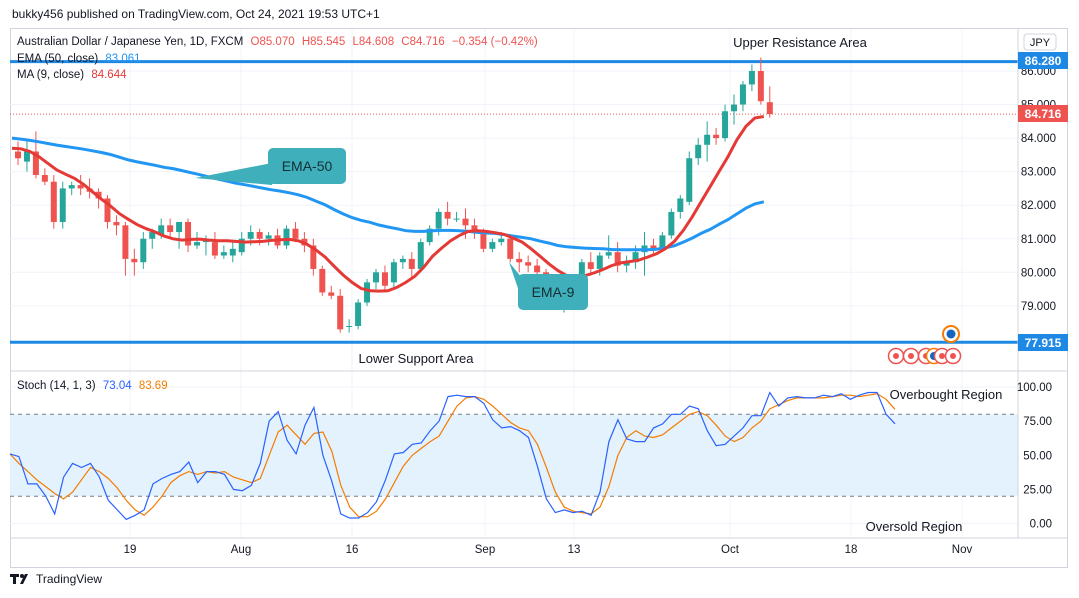 The image size is (1079, 598). Describe the element at coordinates (417, 358) in the screenshot. I see `lower-support-label: Lower Support Area` at that location.